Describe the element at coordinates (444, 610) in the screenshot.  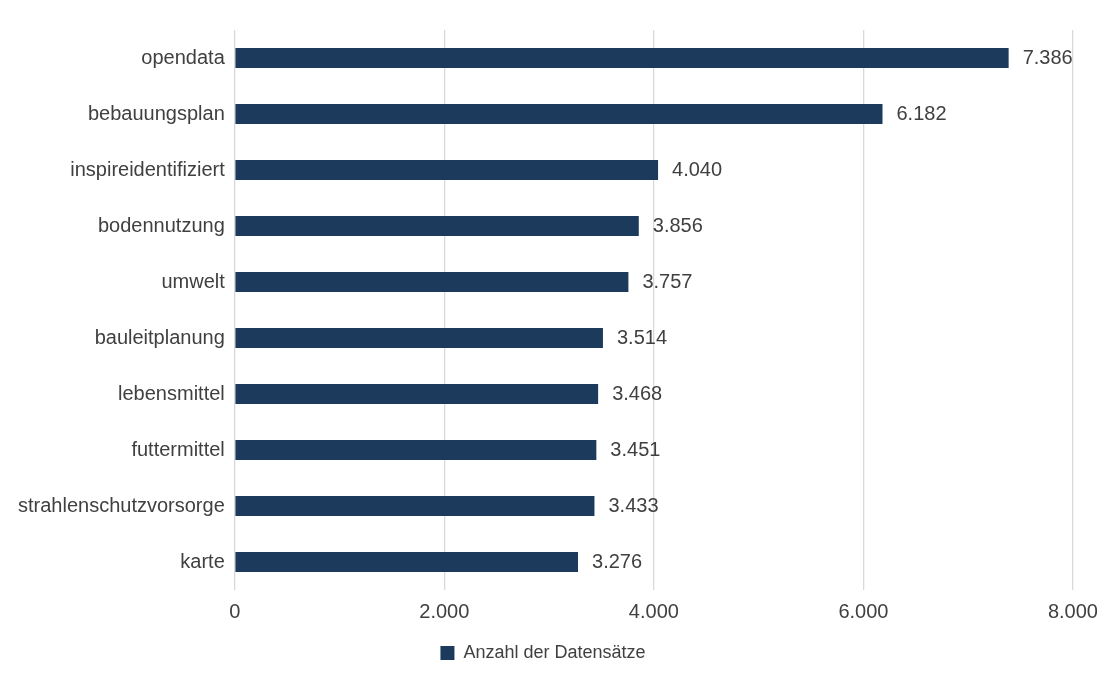
I see `x-tick-label: 2.000` at that location.